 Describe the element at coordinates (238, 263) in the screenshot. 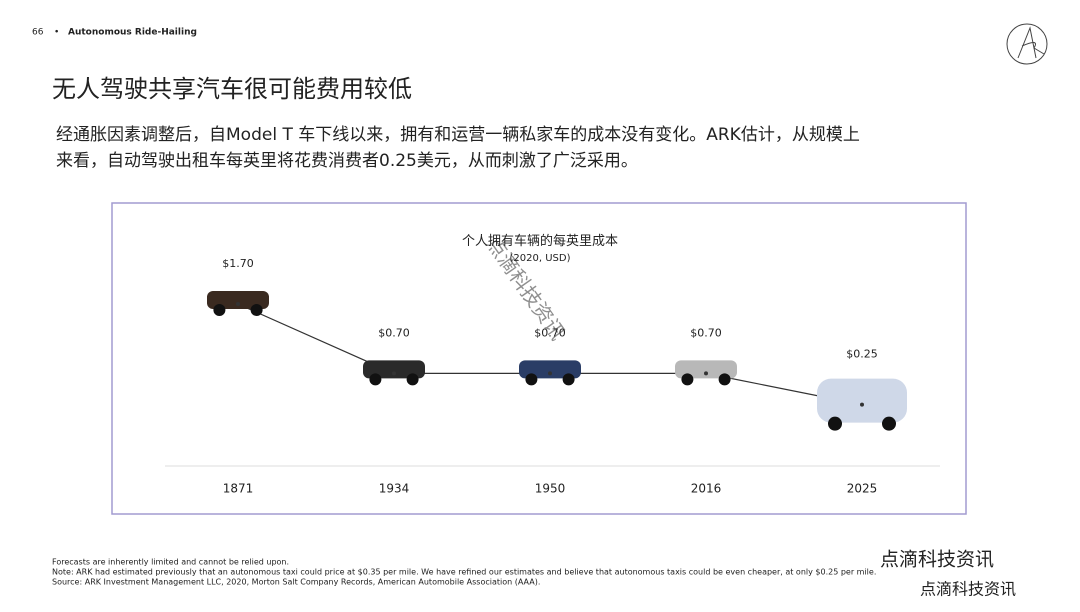

I see `value-label: $1.70` at that location.